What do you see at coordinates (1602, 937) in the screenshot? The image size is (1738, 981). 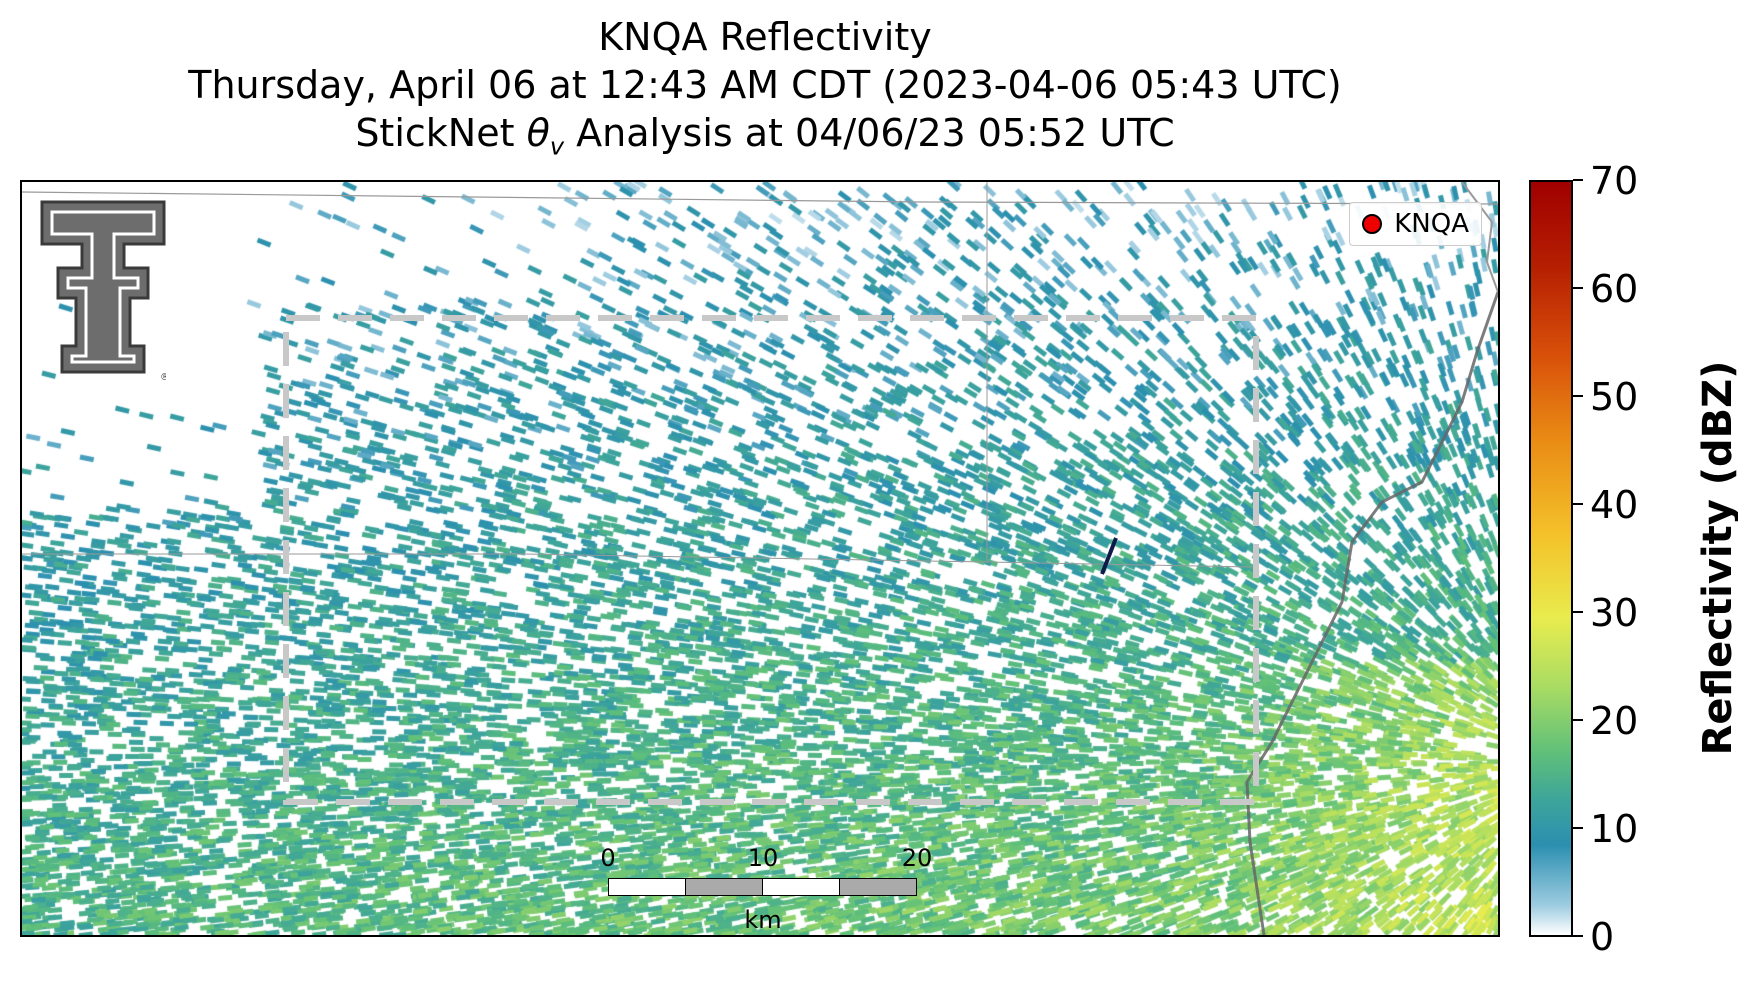 I see `cbar-label-0: 0` at bounding box center [1602, 937].